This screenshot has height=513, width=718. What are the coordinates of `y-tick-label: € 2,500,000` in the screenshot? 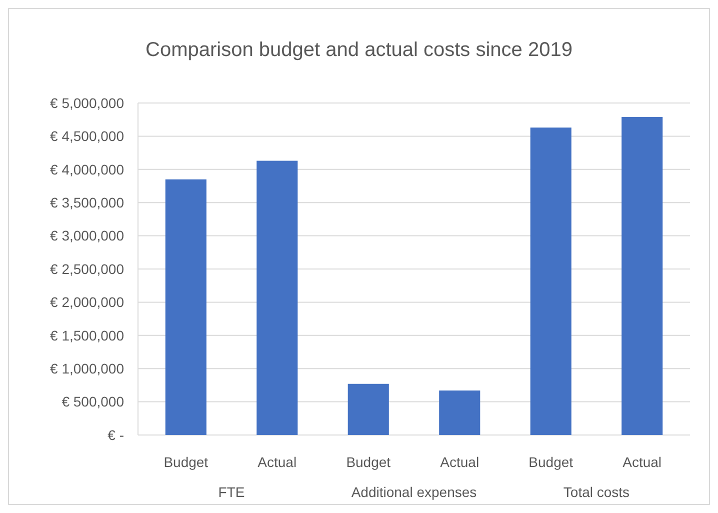 It's located at (87, 268).